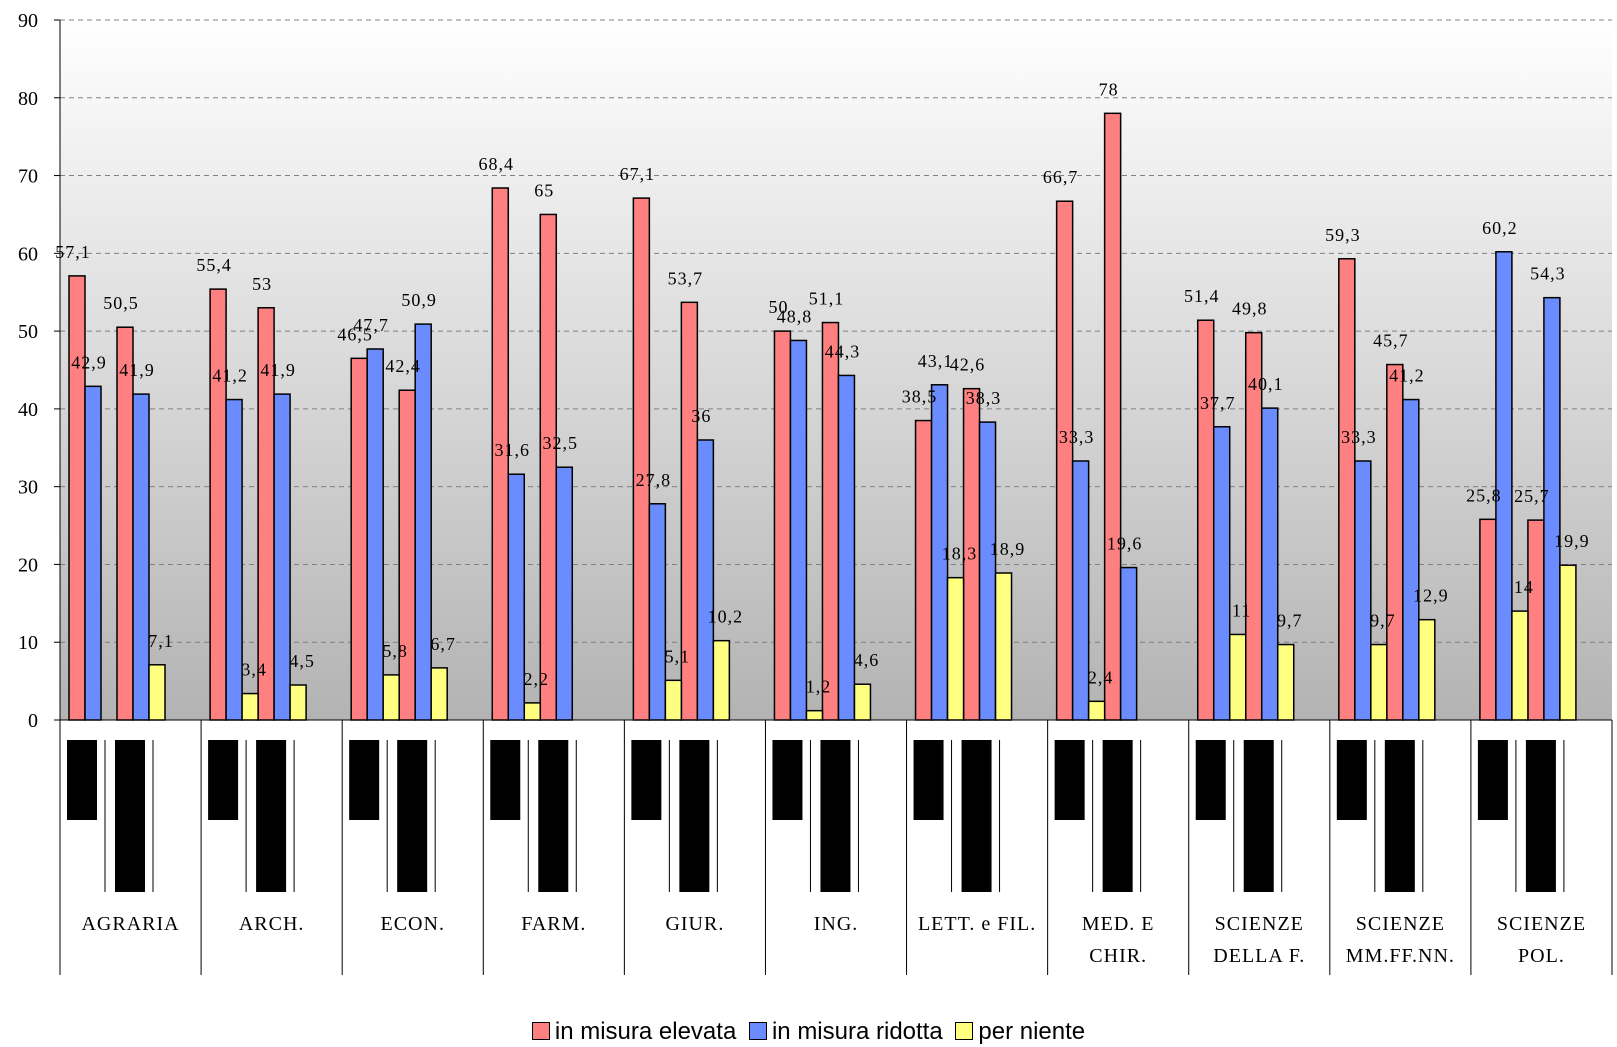 Image resolution: width=1617 pixels, height=1047 pixels. Describe the element at coordinates (28, 410) in the screenshot. I see `y-tick-label: 40` at that location.